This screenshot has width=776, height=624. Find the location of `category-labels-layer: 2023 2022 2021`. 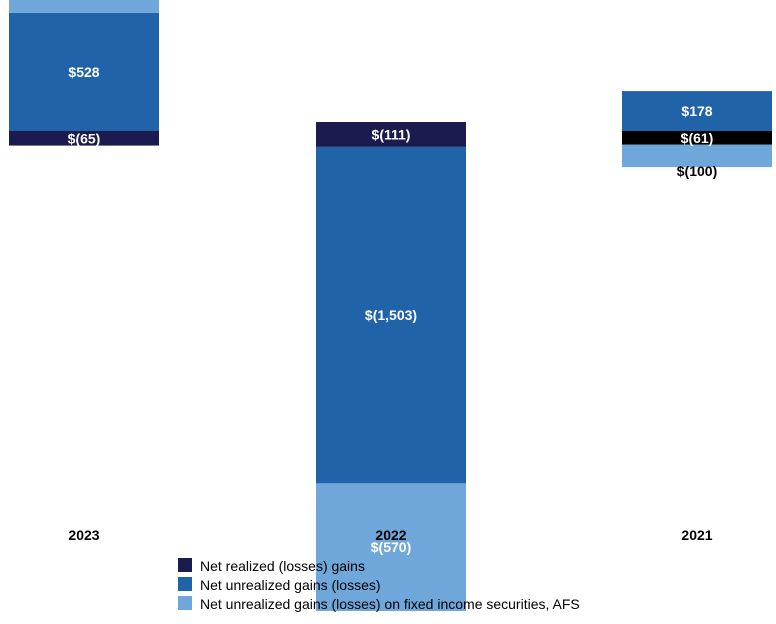

category-labels-layer: 2023 2022 2021 is located at coordinates (390, 535).